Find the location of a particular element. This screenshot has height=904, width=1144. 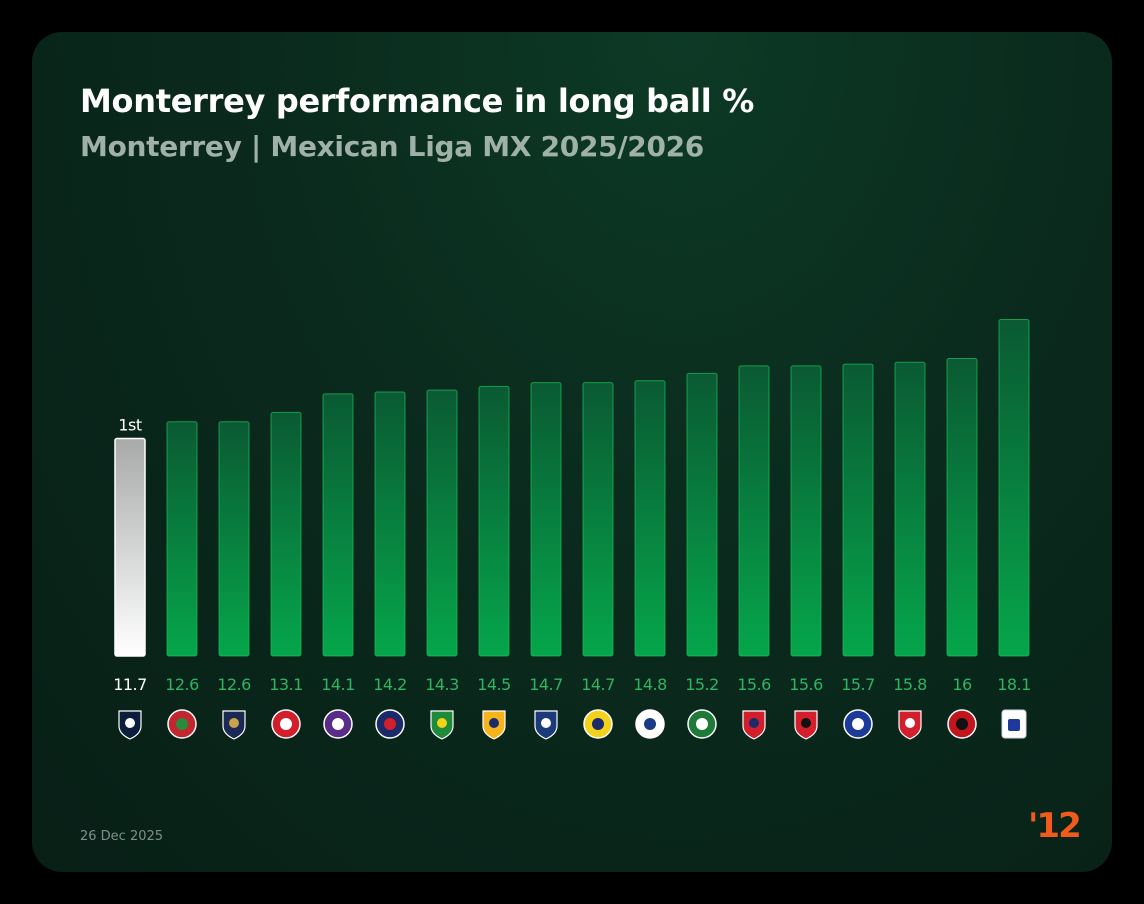

cruz-azul-crest-icon is located at coordinates (858, 724).